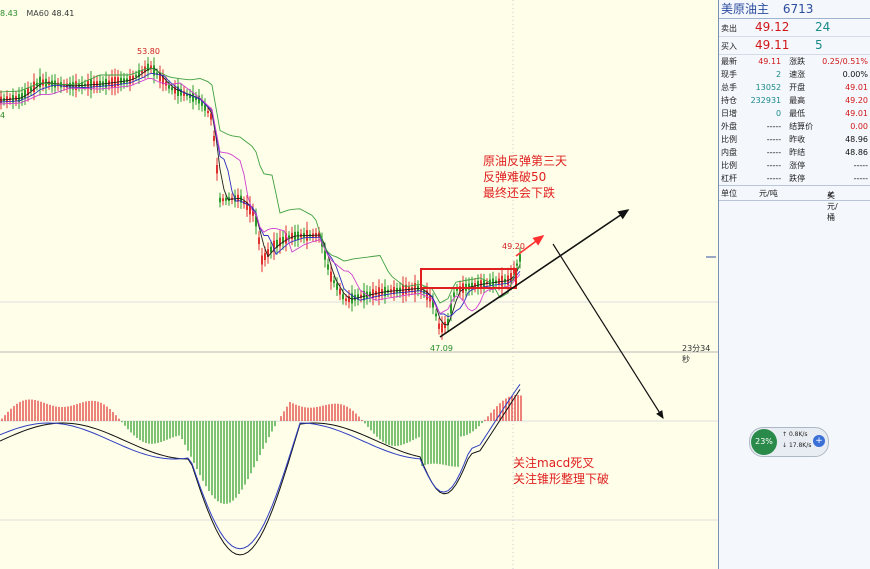 This screenshot has height=569, width=870. I want to click on quote-row: 杠杆 ----- 跌停 -----, so click(794, 178).